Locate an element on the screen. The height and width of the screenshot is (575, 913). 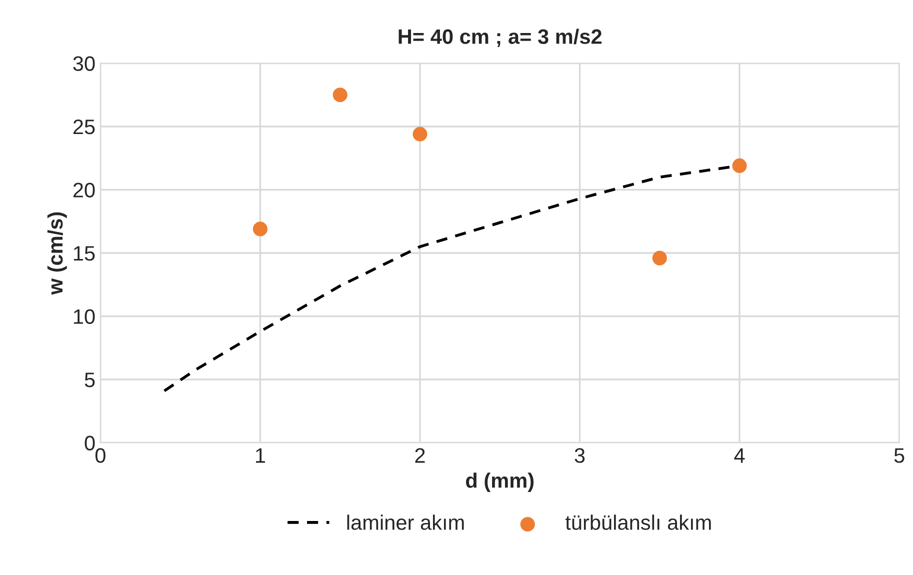
chart-title: H= 40 cm ; a= 3 m/s2 is located at coordinates (500, 38).